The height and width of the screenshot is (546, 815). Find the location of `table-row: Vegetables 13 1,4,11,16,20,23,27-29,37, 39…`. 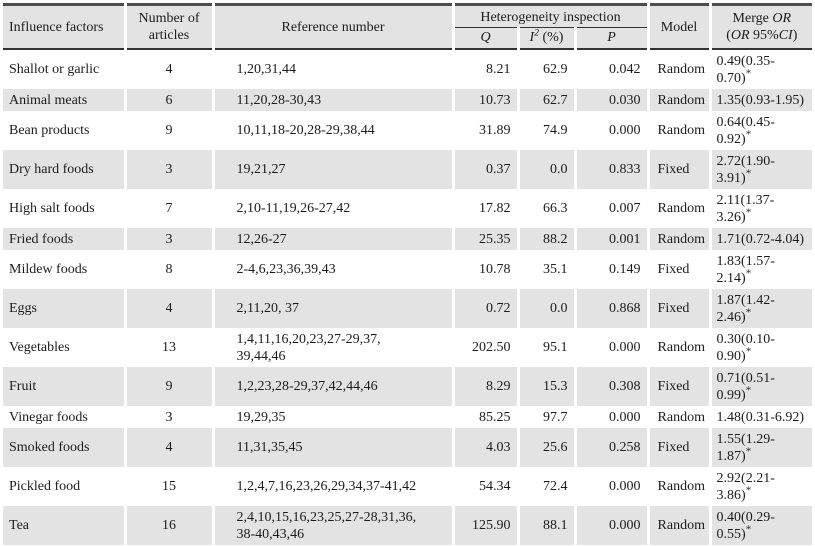

table-row: Vegetables 13 1,4,11,16,20,23,27-29,37, 39… is located at coordinates (408, 347).